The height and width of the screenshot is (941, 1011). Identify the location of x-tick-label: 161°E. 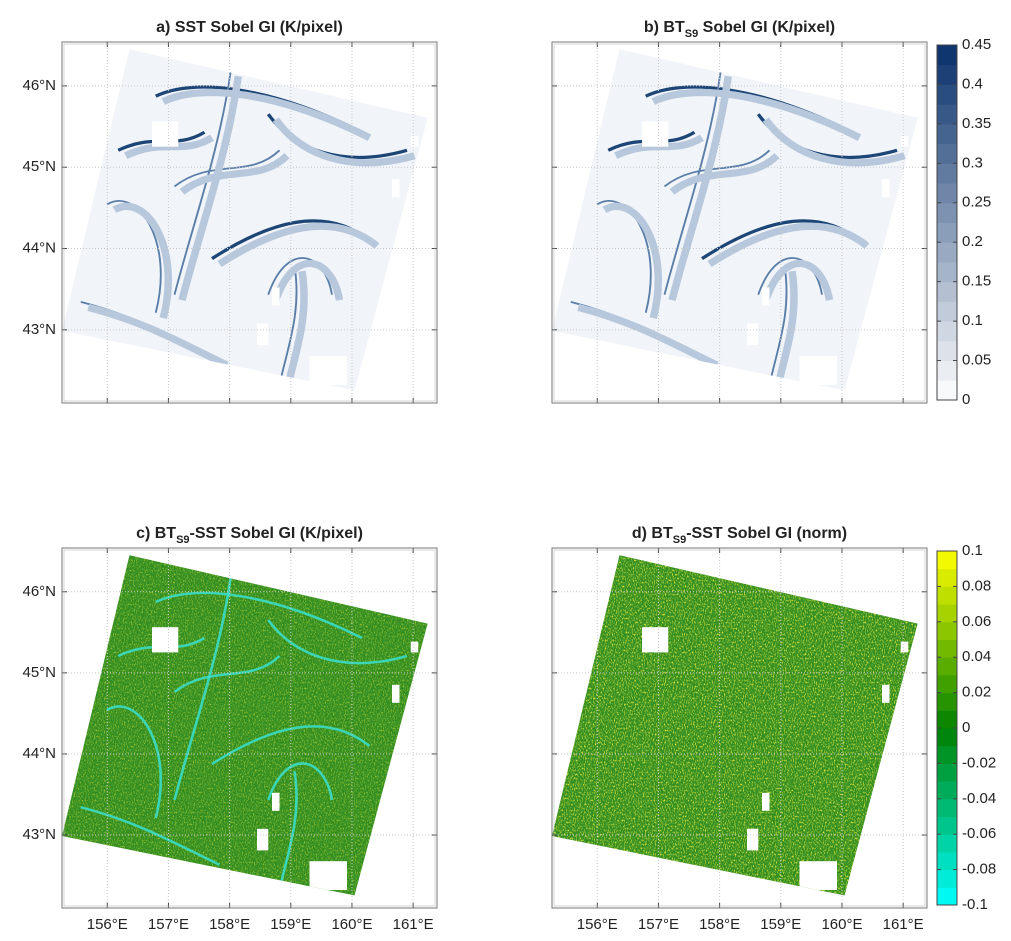
(903, 924).